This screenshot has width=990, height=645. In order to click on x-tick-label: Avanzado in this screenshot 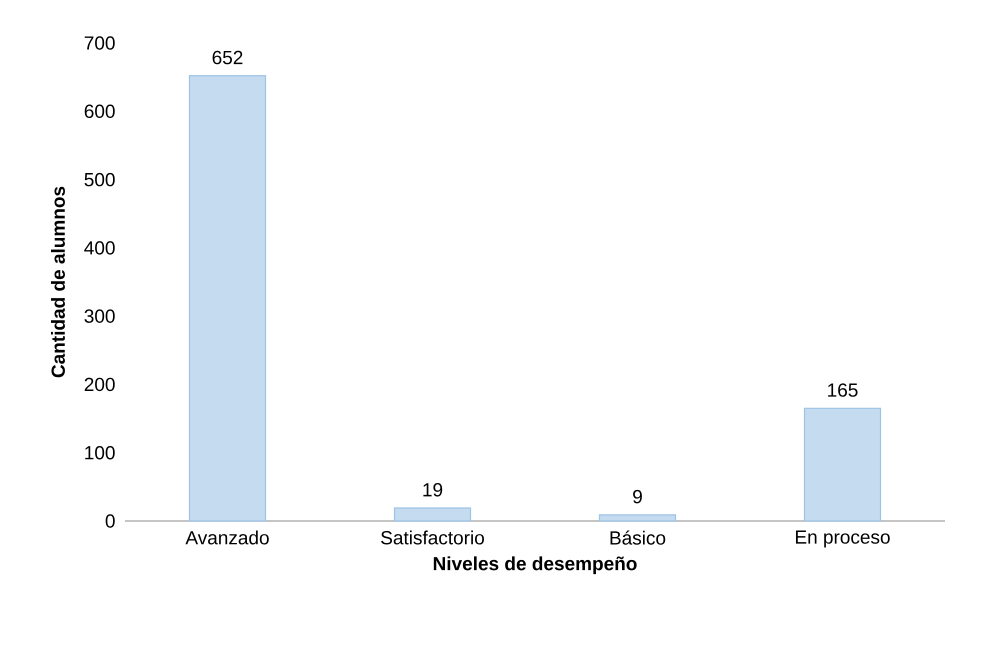, I will do `click(227, 537)`.